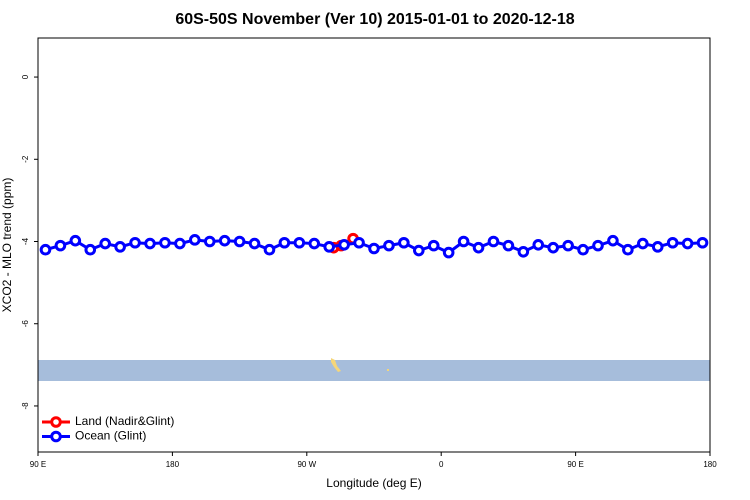  What do you see at coordinates (25, 324) in the screenshot?
I see `y-tick-label: -6` at bounding box center [25, 324].